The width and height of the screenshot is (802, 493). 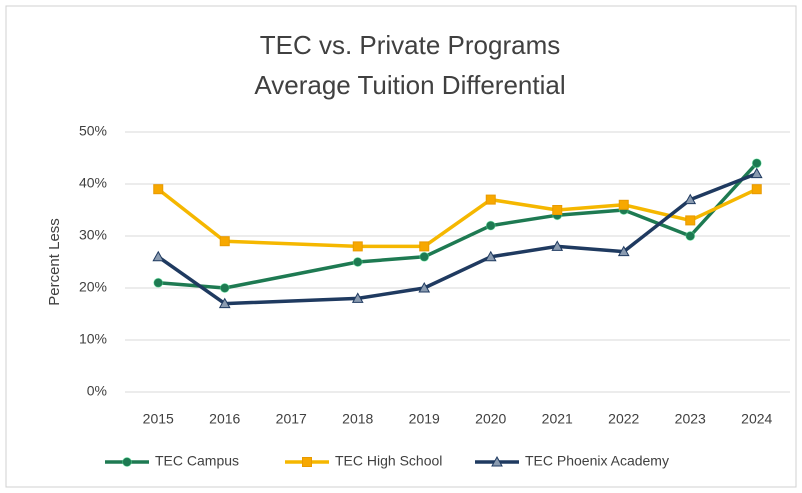 I want to click on x-tick-label: 2015, so click(x=158, y=419).